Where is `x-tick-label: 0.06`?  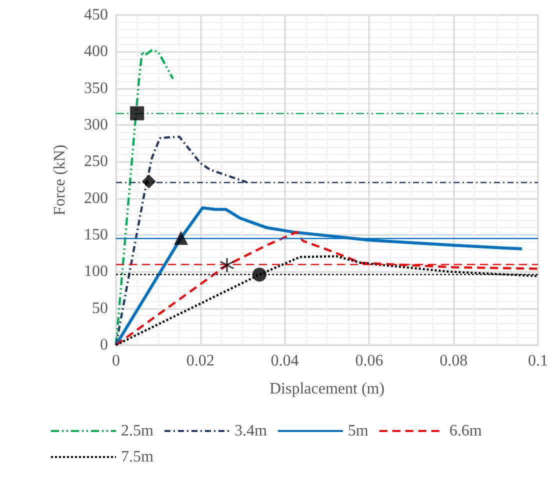
x-tick-label: 0.06 is located at coordinates (369, 361).